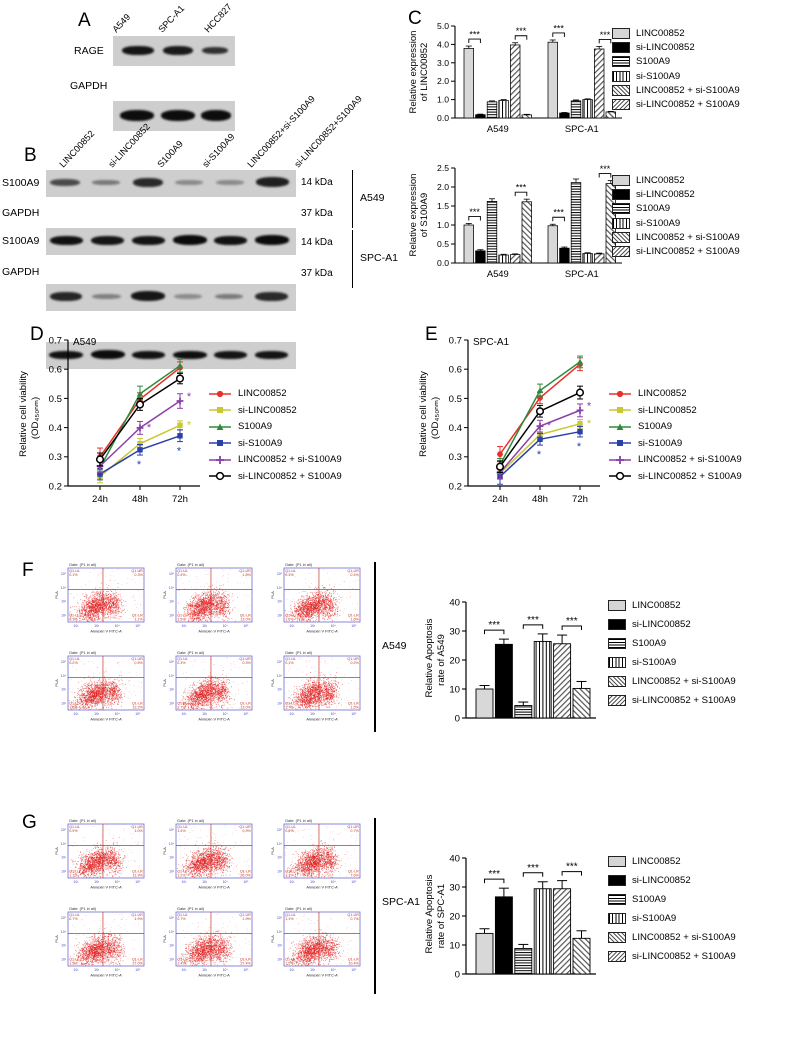  Describe the element at coordinates (21, 183) in the screenshot. I see `panel-b-row-label: S100A9` at that location.